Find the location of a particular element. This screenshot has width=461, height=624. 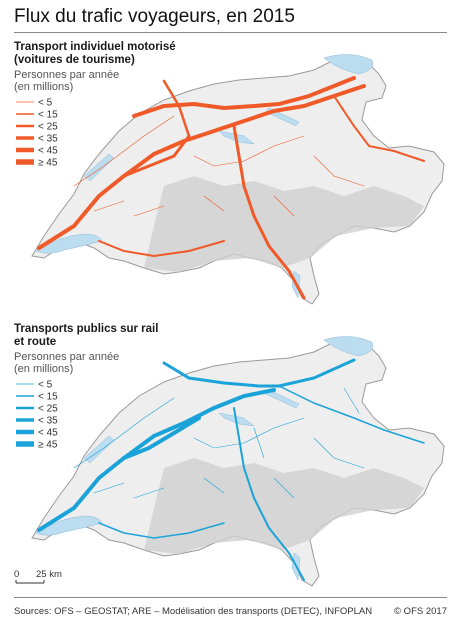

public-corridor-valais is located at coordinates (161, 530).